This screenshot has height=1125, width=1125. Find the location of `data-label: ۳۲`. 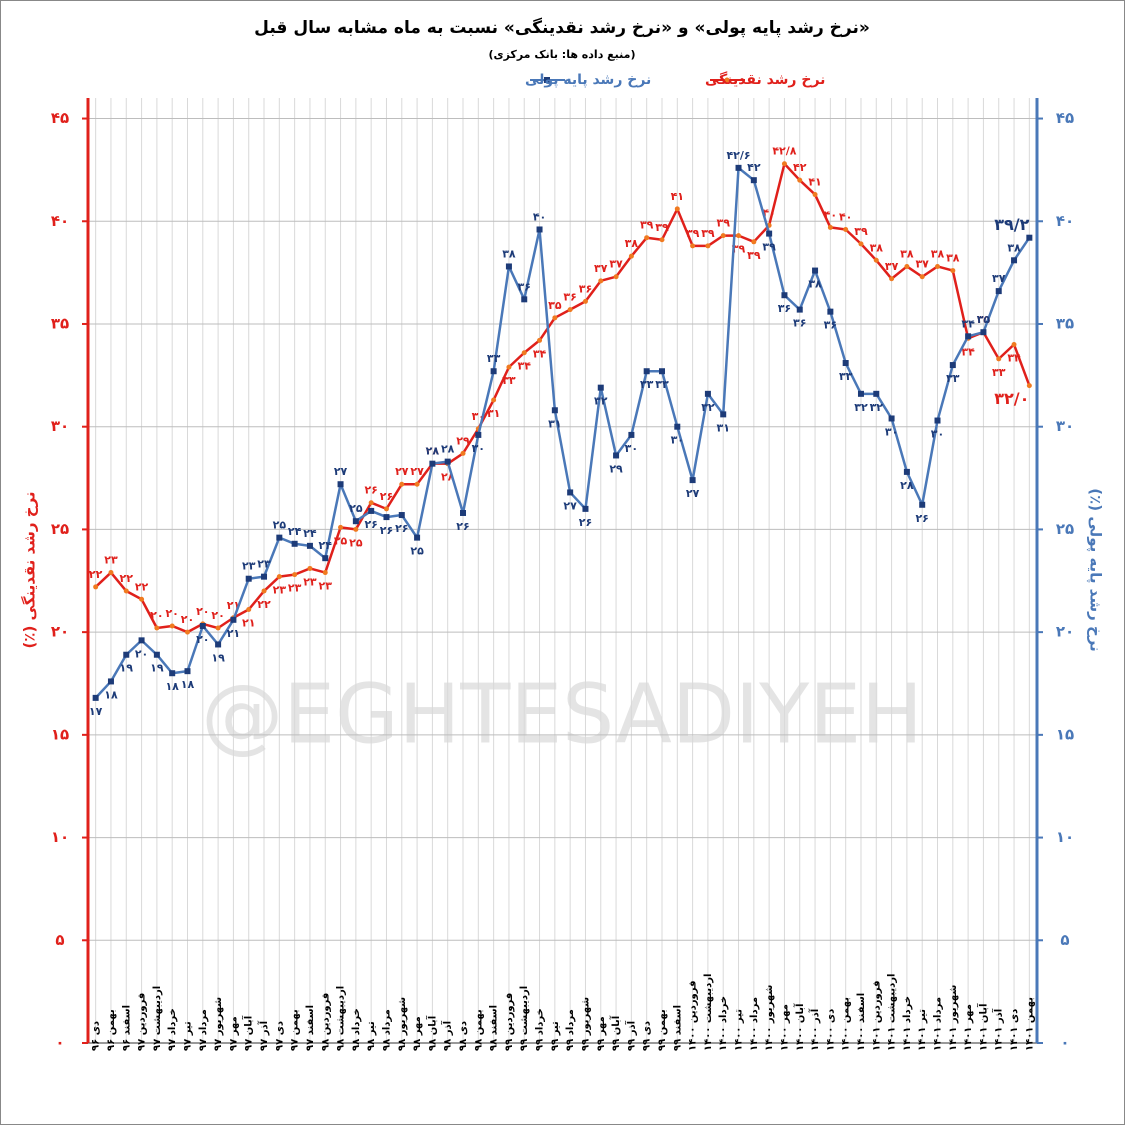

data-label: ۳۲ is located at coordinates (861, 407).